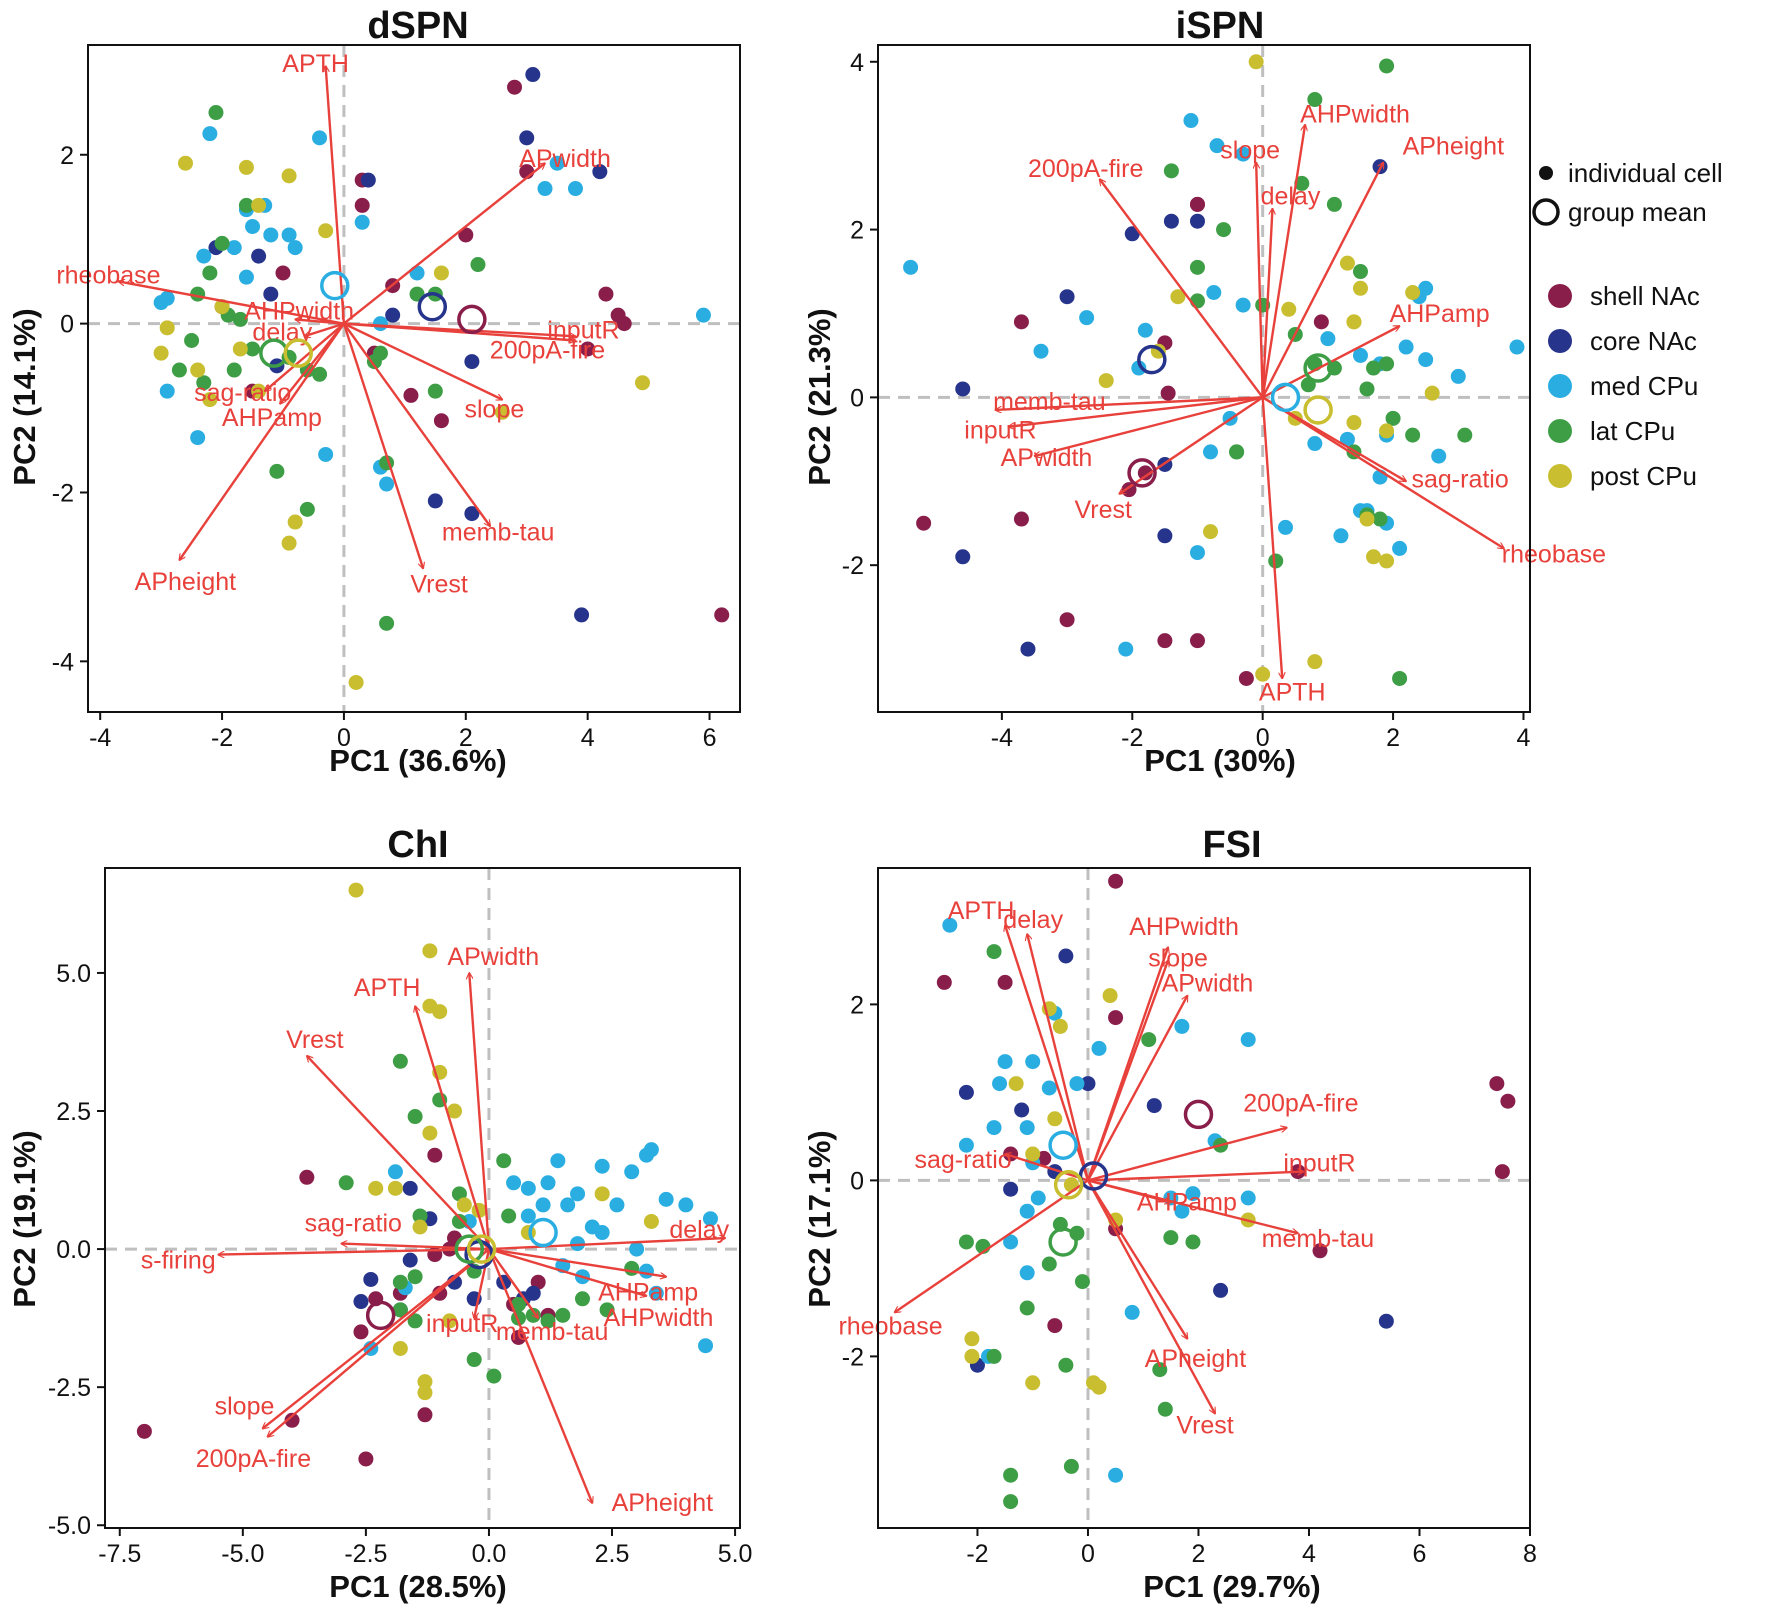 This screenshot has width=1772, height=1613. What do you see at coordinates (69, 1526) in the screenshot?
I see `y-tick-label: -5.0` at bounding box center [69, 1526].